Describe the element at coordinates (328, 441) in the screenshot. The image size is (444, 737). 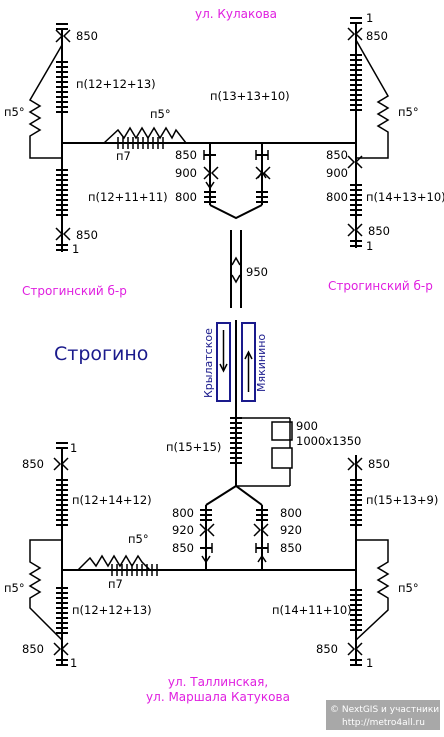
I see `bottom-box-size: 1000х1350` at that location.